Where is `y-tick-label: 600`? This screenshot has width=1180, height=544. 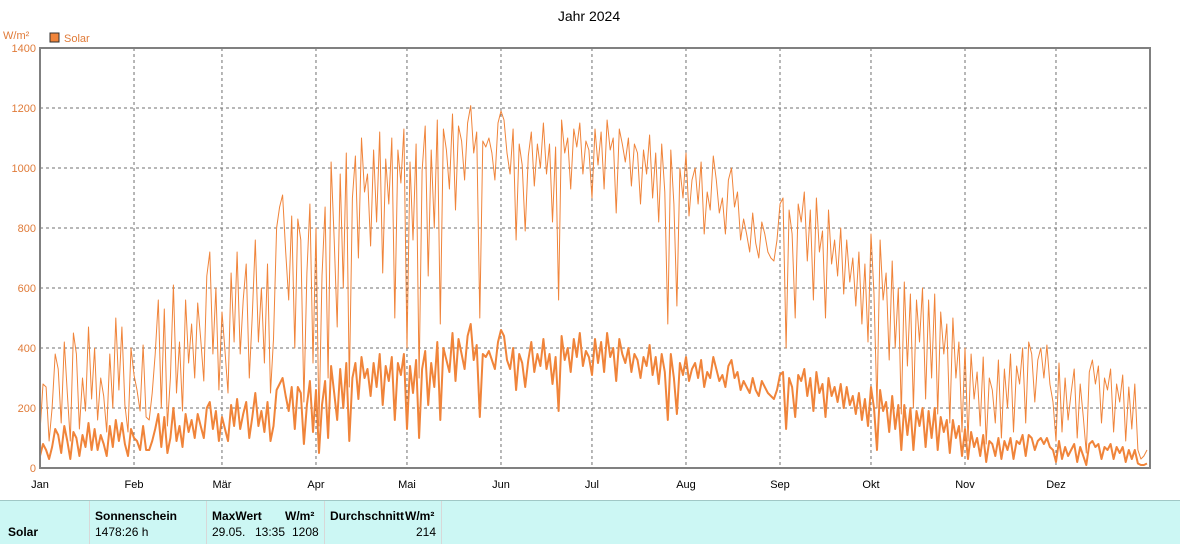
y-tick-label: 600 is located at coordinates (27, 289).